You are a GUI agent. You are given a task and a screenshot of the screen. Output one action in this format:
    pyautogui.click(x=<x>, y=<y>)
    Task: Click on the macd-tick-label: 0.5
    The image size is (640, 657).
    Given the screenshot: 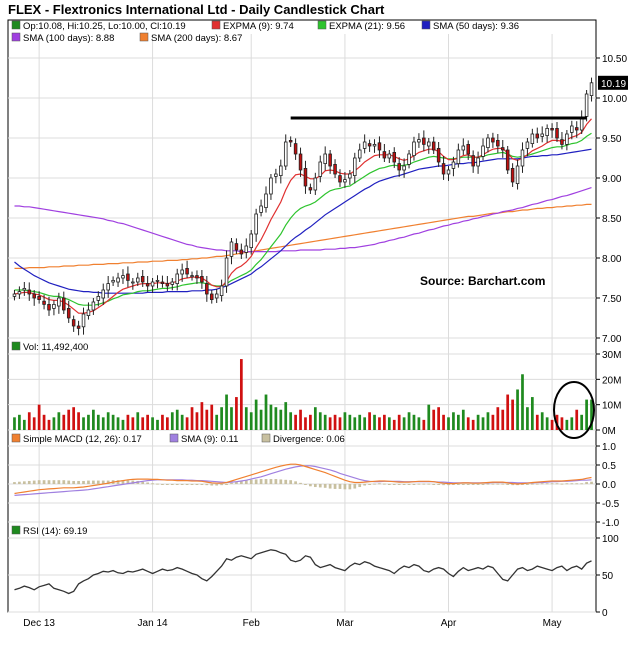 What is the action you would take?
    pyautogui.click(x=609, y=466)
    